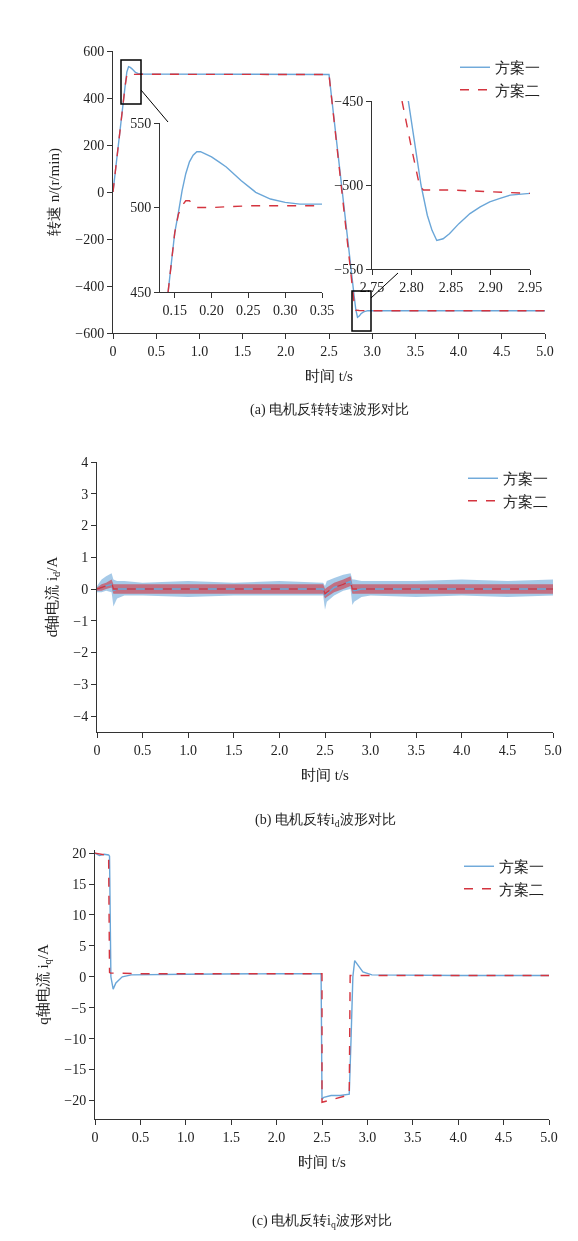  What do you see at coordinates (79, 853) in the screenshot?
I see `y-tick-label: 20` at bounding box center [79, 853].